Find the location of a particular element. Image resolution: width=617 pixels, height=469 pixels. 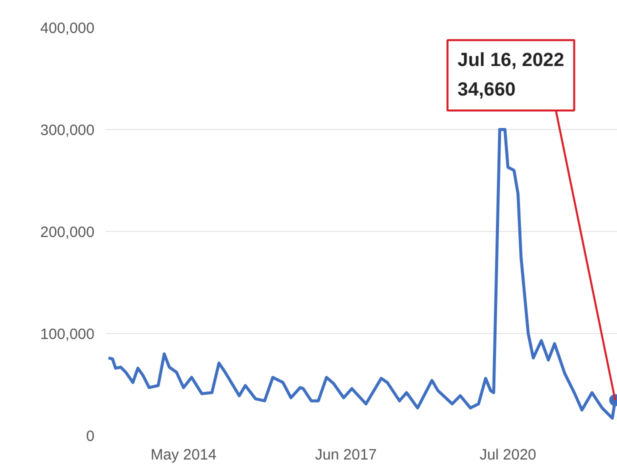

y-tick-label: 400,000 is located at coordinates (67, 28).